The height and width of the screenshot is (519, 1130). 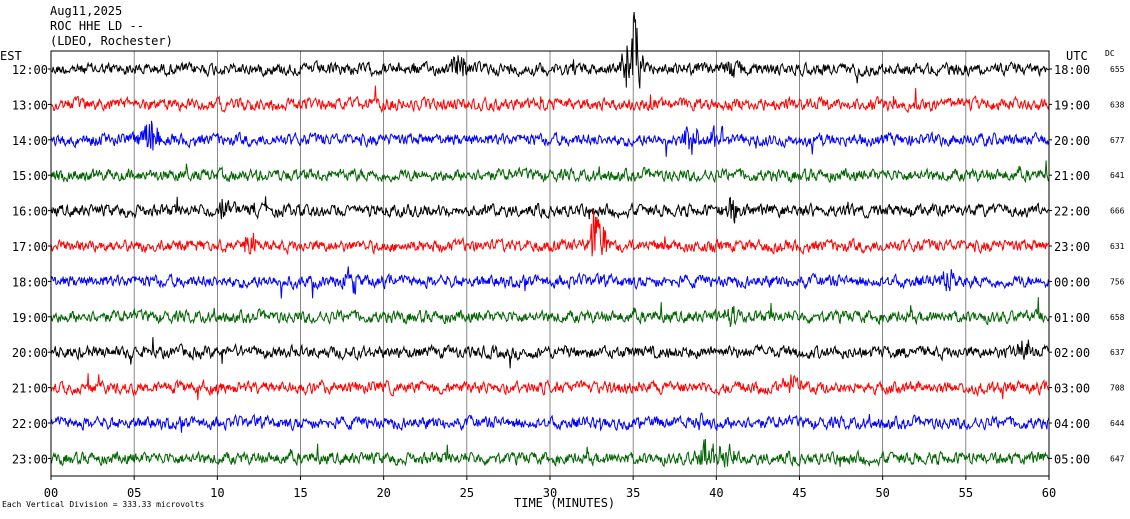 What do you see at coordinates (86, 11) in the screenshot?
I see `header-date: Aug11,2025` at bounding box center [86, 11].